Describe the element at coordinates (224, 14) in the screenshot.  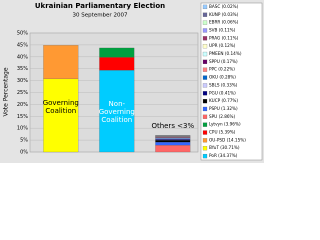
I see `legend-label: KUNP (0.03%)` at that location.